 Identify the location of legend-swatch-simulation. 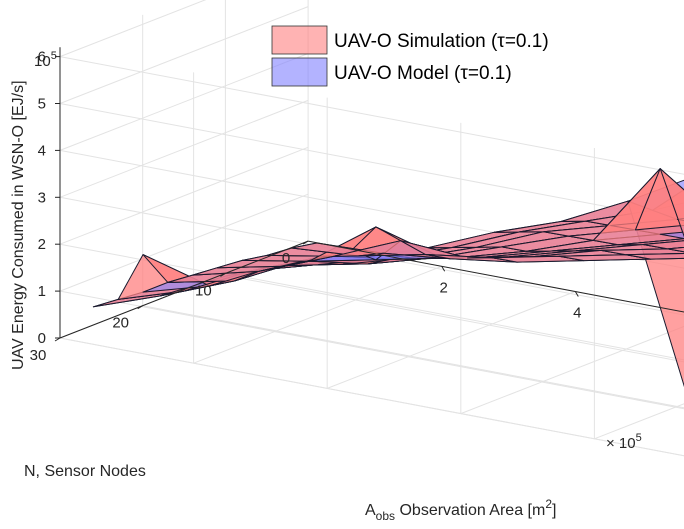
(299, 40).